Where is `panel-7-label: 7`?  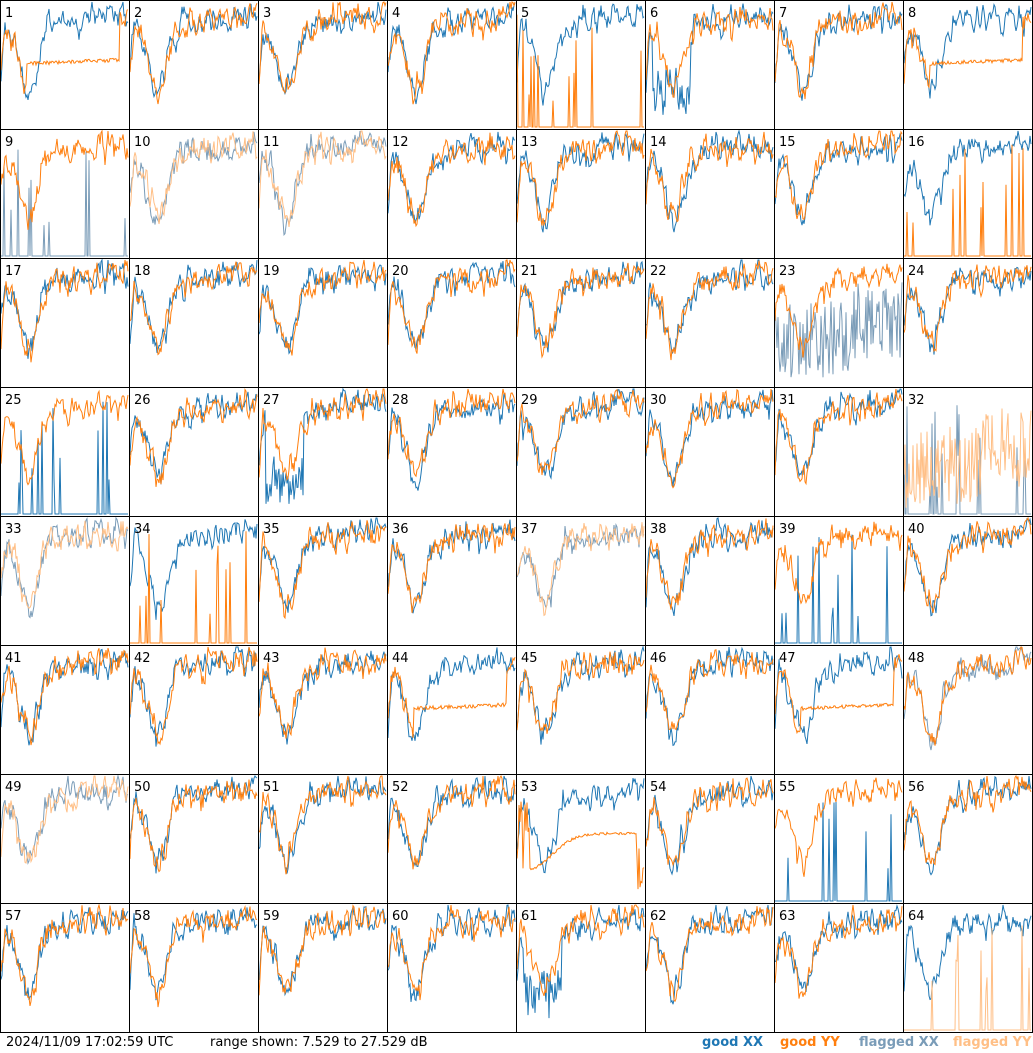
panel-7-label: 7 is located at coordinates (783, 13).